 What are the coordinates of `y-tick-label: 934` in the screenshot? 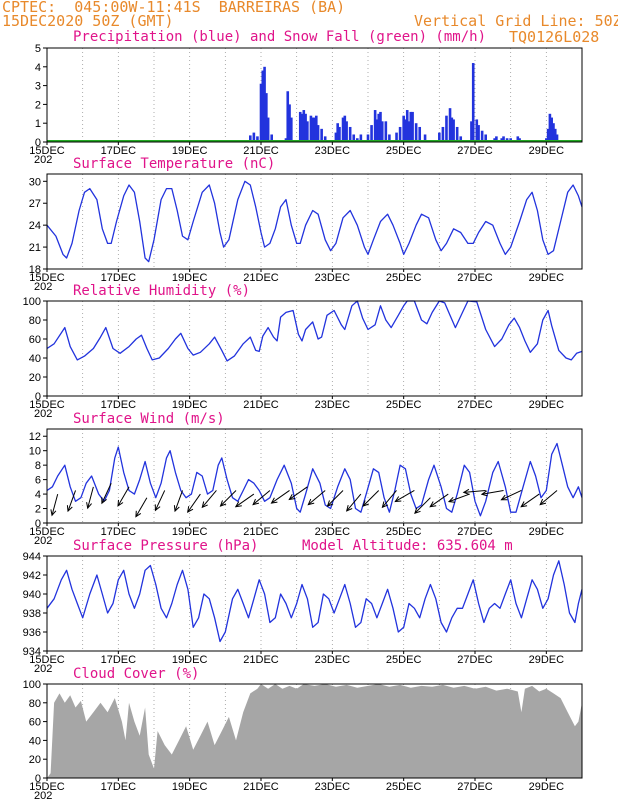 It's located at (32, 652).